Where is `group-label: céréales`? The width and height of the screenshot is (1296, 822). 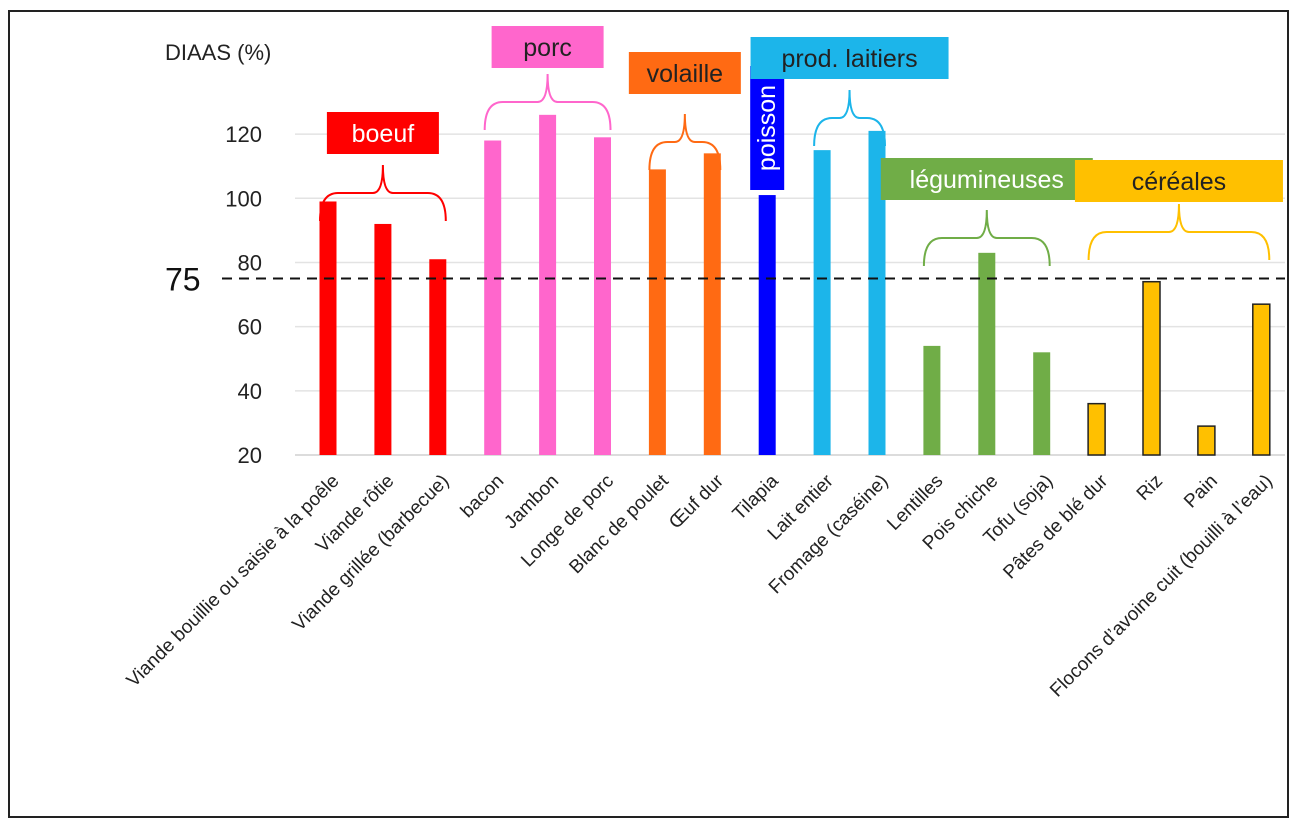 group-label: céréales is located at coordinates (1179, 182).